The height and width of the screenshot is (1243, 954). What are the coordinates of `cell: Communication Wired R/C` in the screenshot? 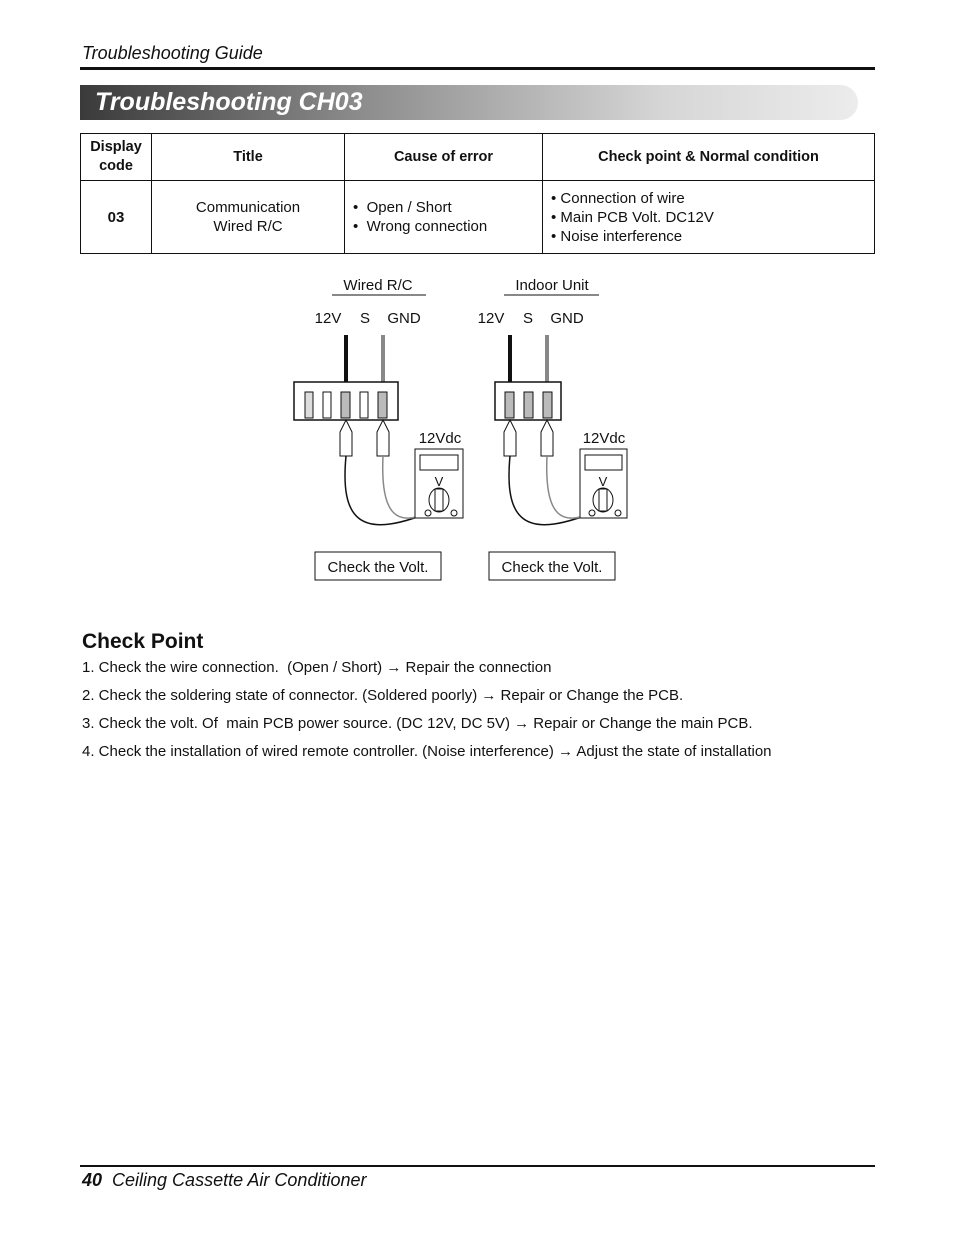 It's located at (248, 217).